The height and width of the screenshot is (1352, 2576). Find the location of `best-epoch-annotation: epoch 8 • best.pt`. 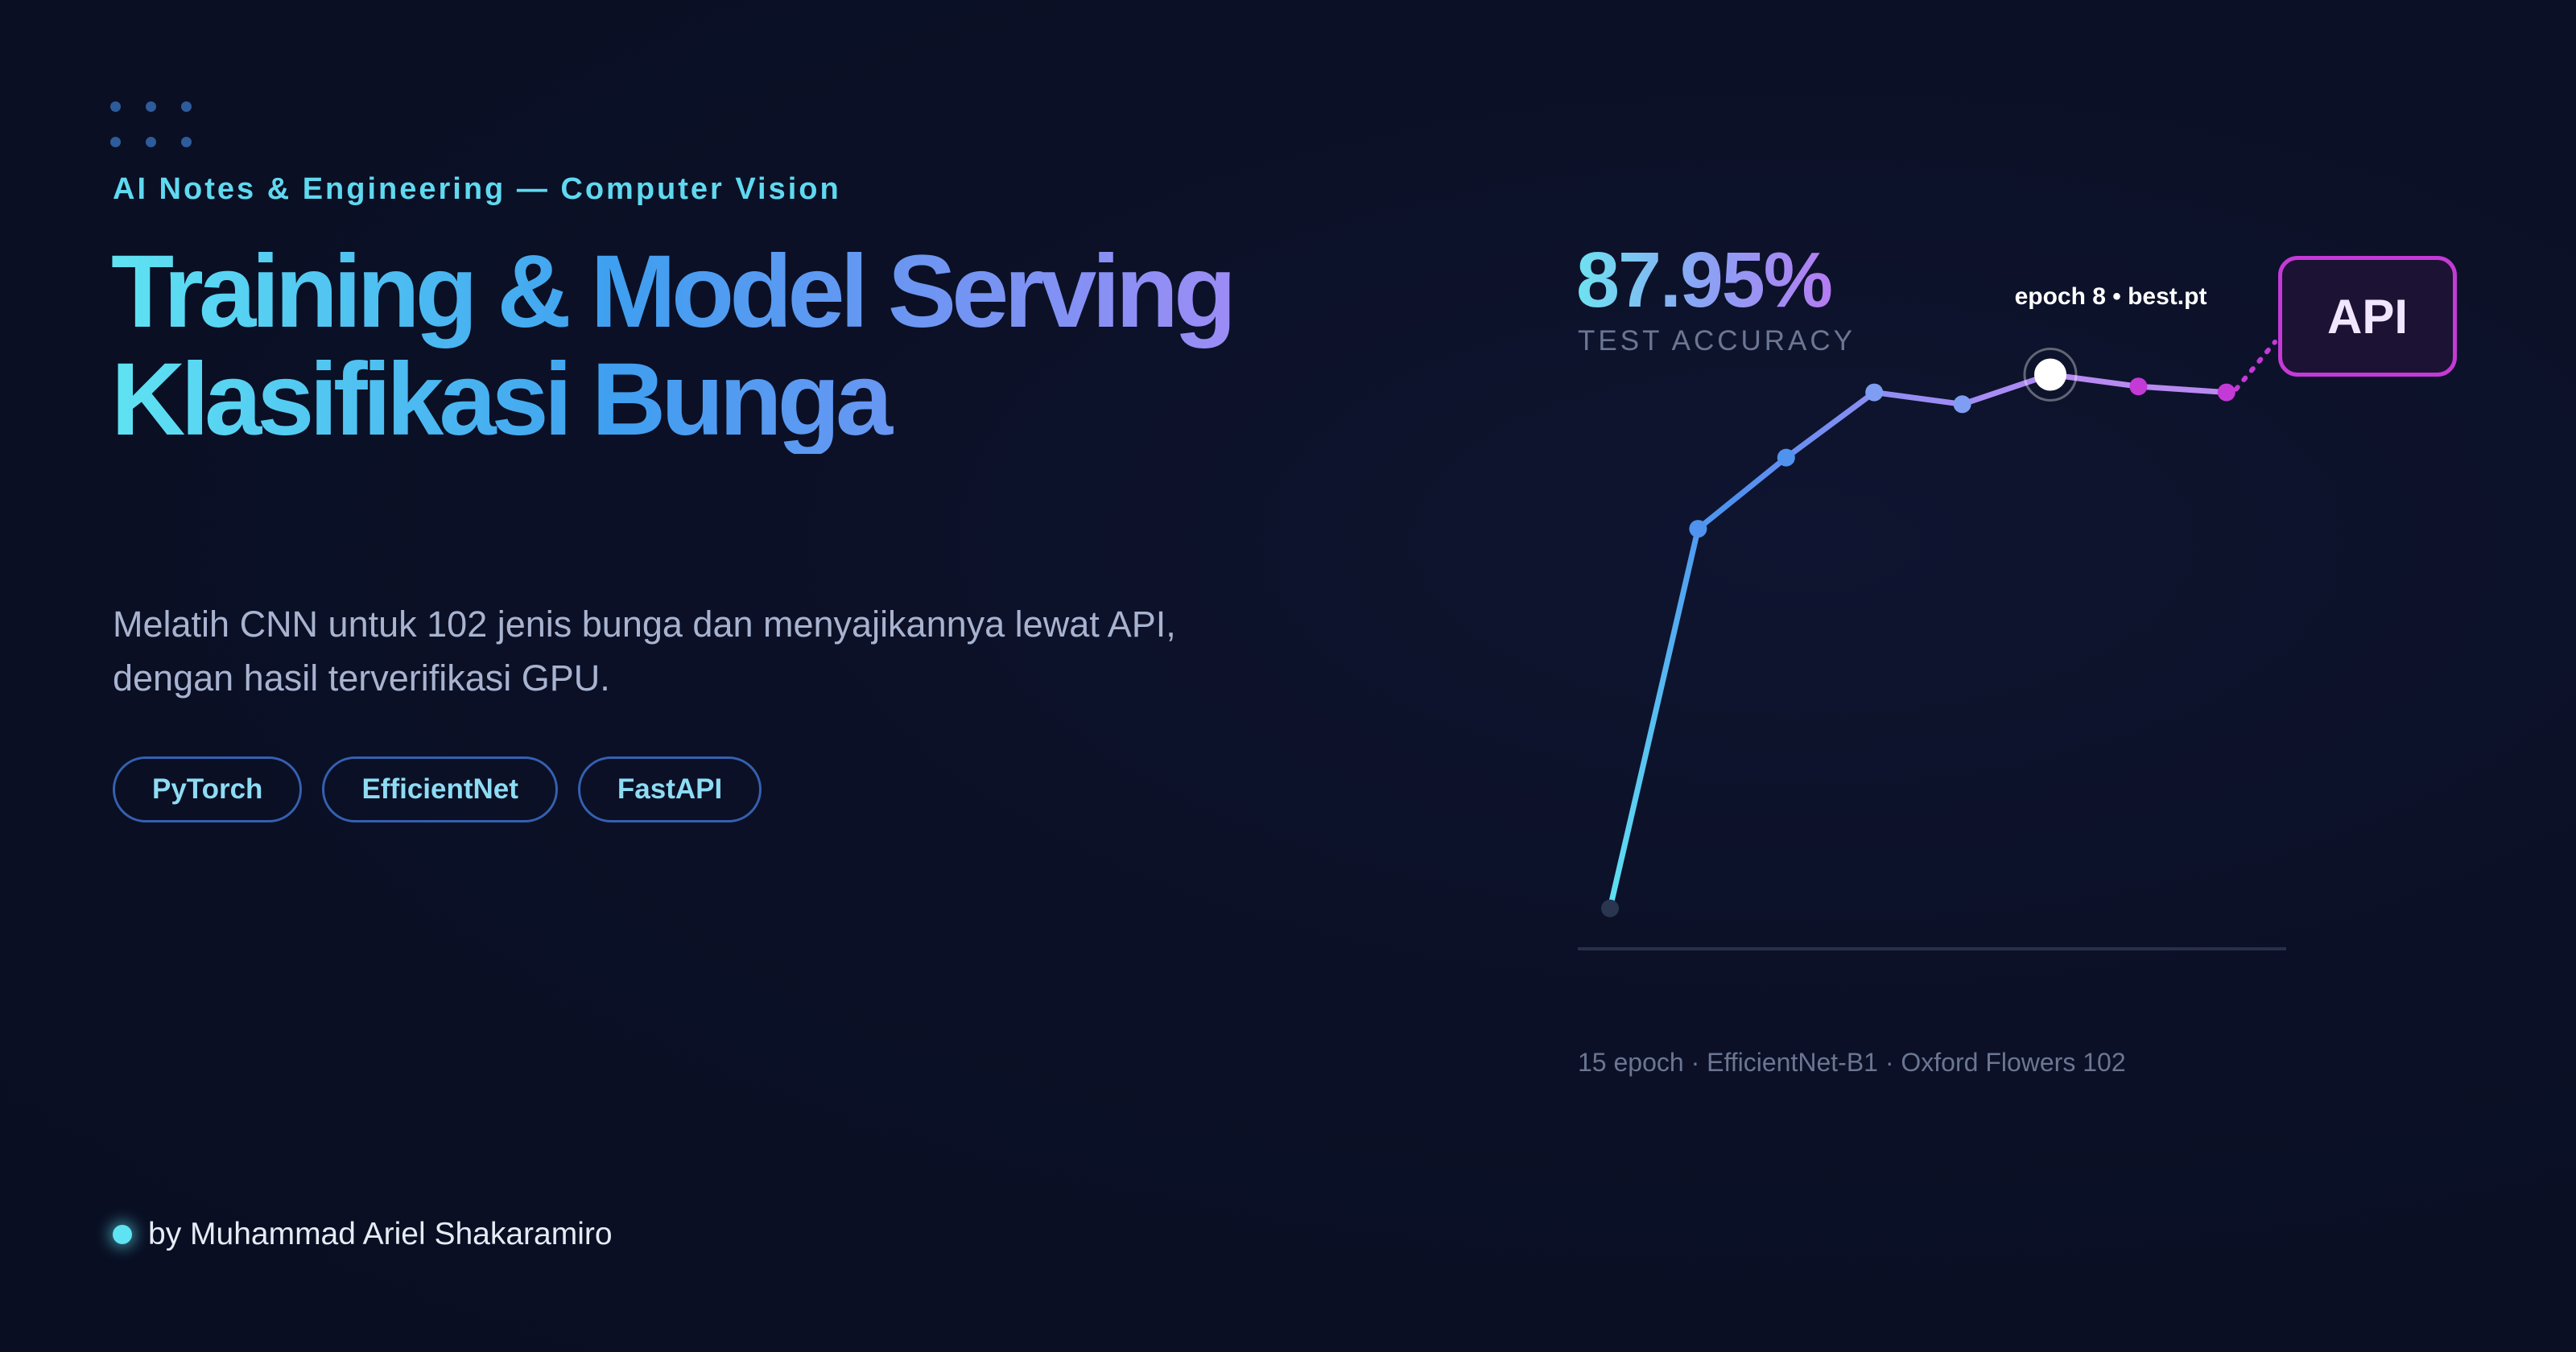

best-epoch-annotation: epoch 8 • best.pt is located at coordinates (2111, 296).